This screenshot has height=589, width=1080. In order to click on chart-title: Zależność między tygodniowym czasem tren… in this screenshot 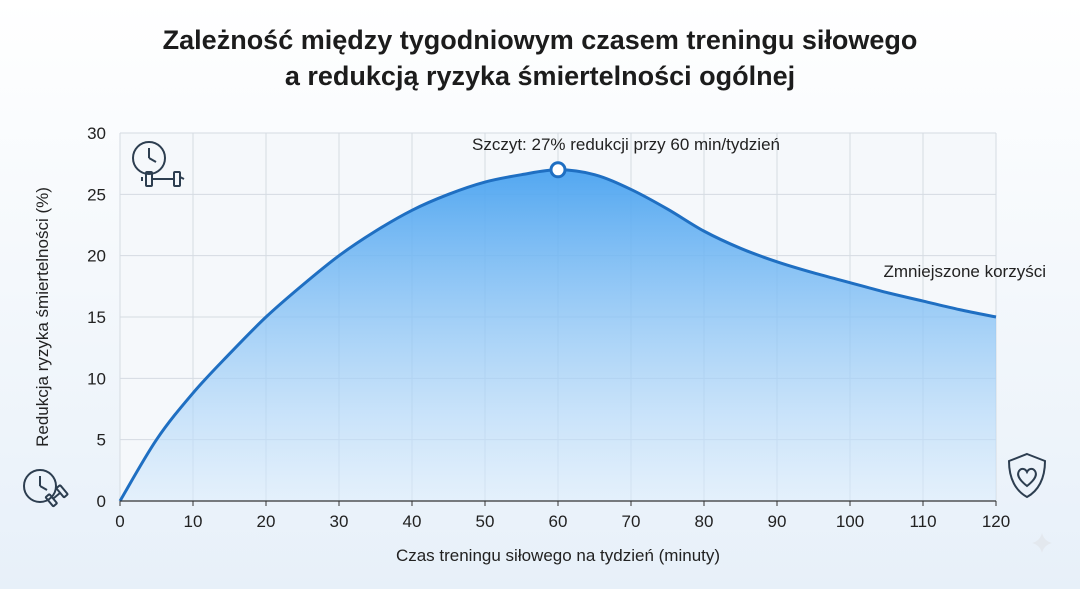, I will do `click(540, 58)`.